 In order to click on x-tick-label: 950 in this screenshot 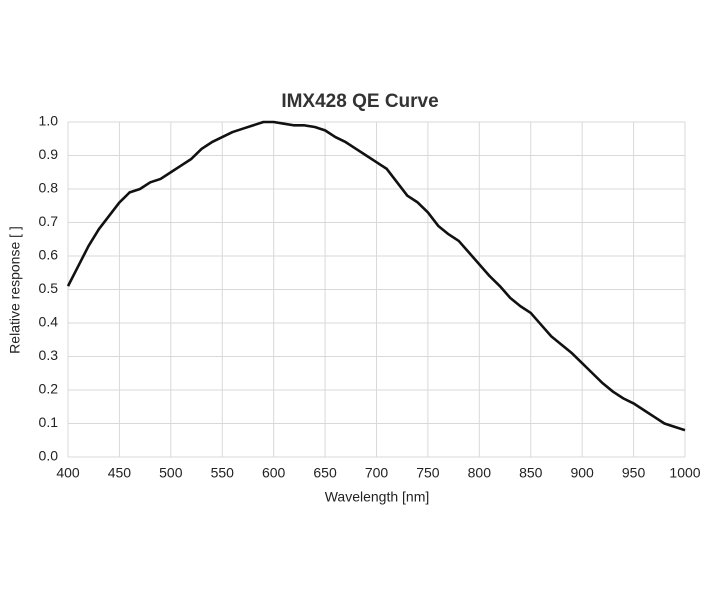, I will do `click(634, 473)`.